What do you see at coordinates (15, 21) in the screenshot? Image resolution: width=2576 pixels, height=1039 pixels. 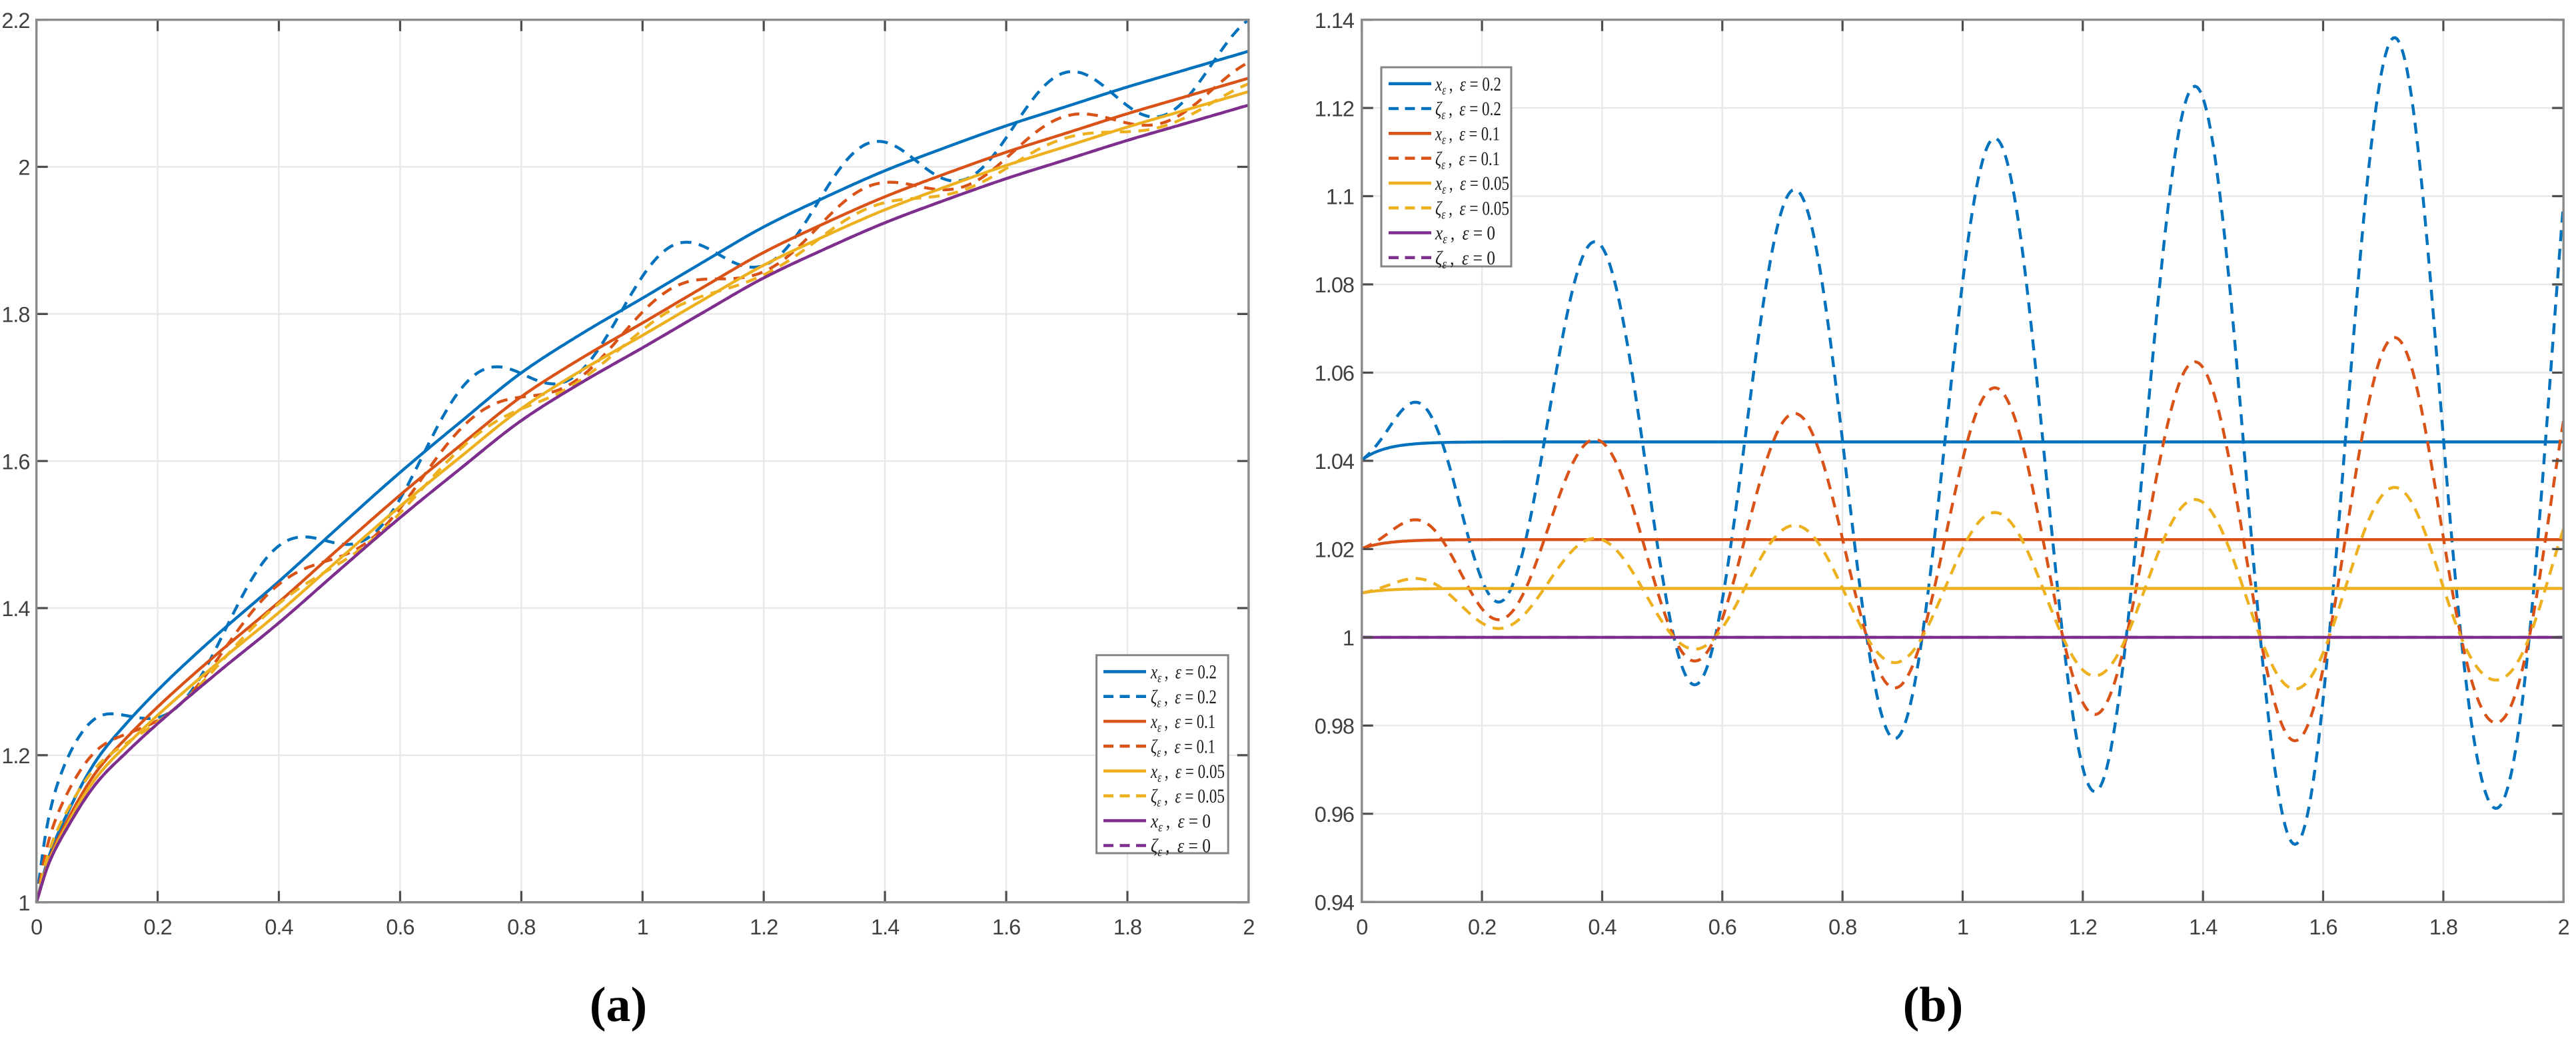 I see `svg-text: 2.2` at bounding box center [15, 21].